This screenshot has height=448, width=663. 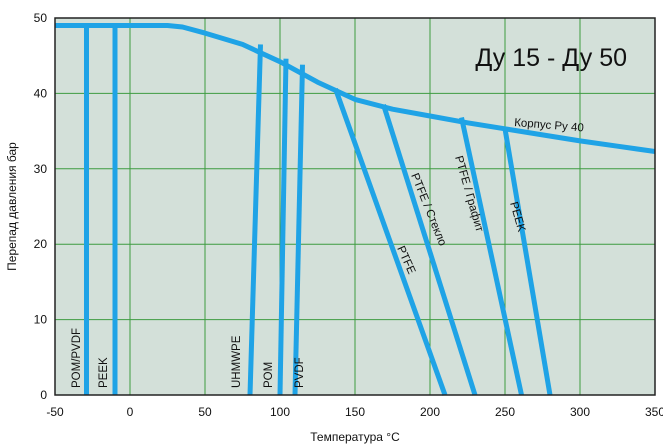 What do you see at coordinates (430, 412) in the screenshot?
I see `x-tick-label: 200` at bounding box center [430, 412].